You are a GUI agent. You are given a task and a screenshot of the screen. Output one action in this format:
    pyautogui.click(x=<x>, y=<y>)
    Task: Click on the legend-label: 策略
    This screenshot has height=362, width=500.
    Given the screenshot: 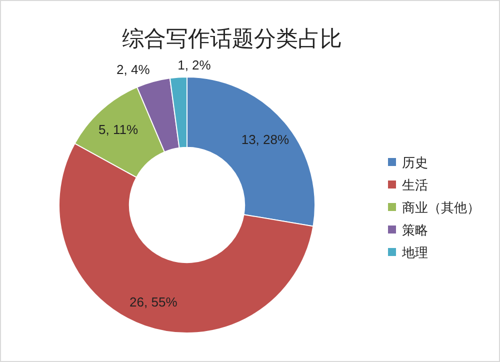 What is the action you would take?
    pyautogui.click(x=415, y=231)
    